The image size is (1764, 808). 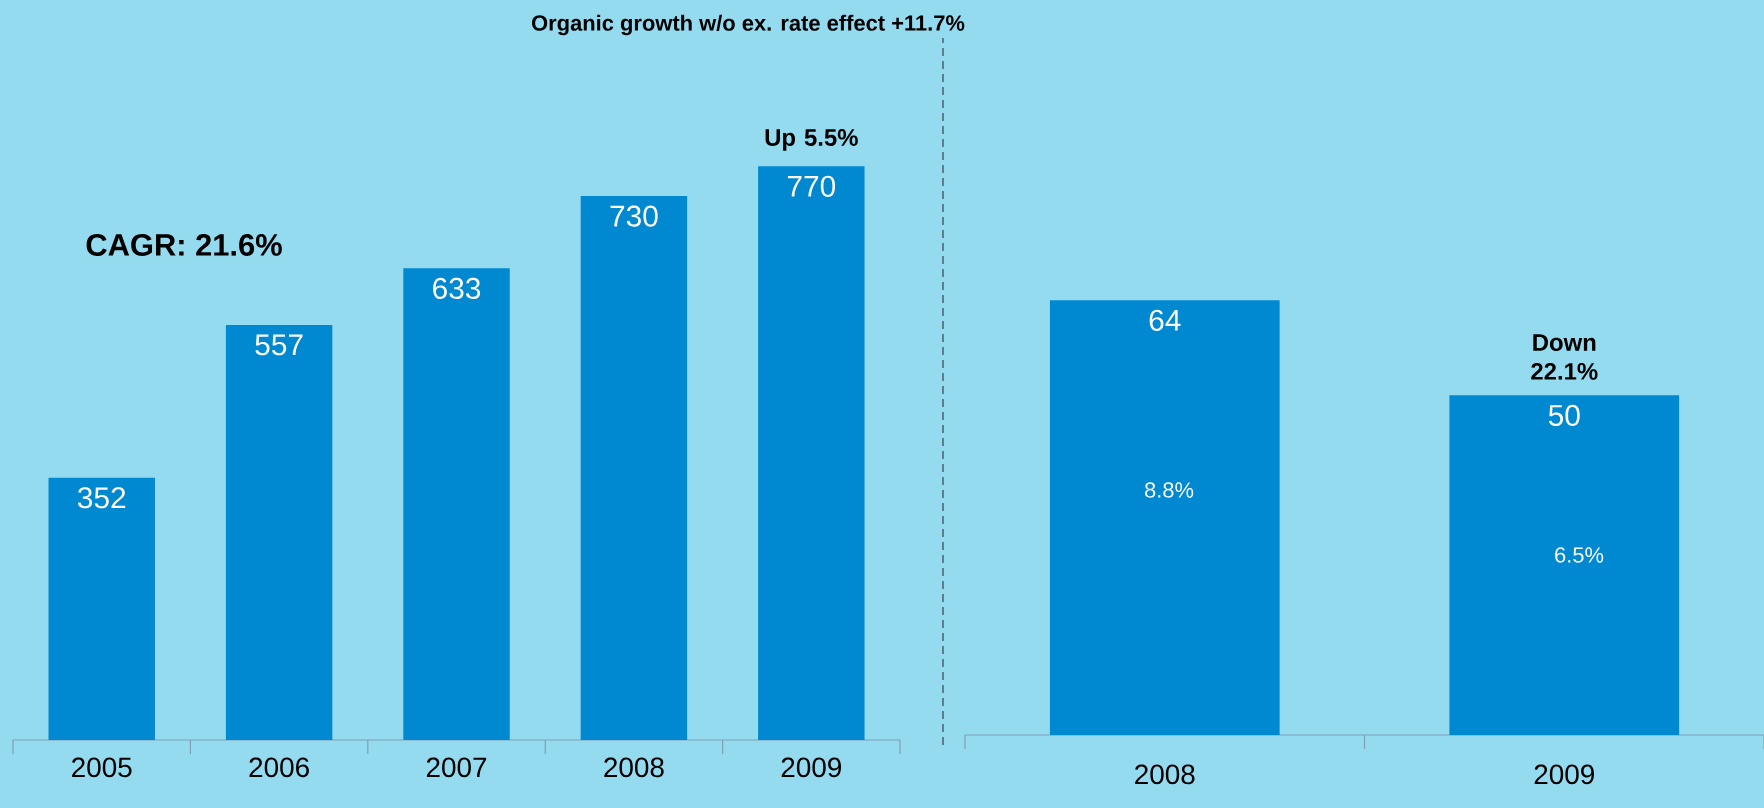 I want to click on x-tick-label: 2006, so click(x=279, y=767).